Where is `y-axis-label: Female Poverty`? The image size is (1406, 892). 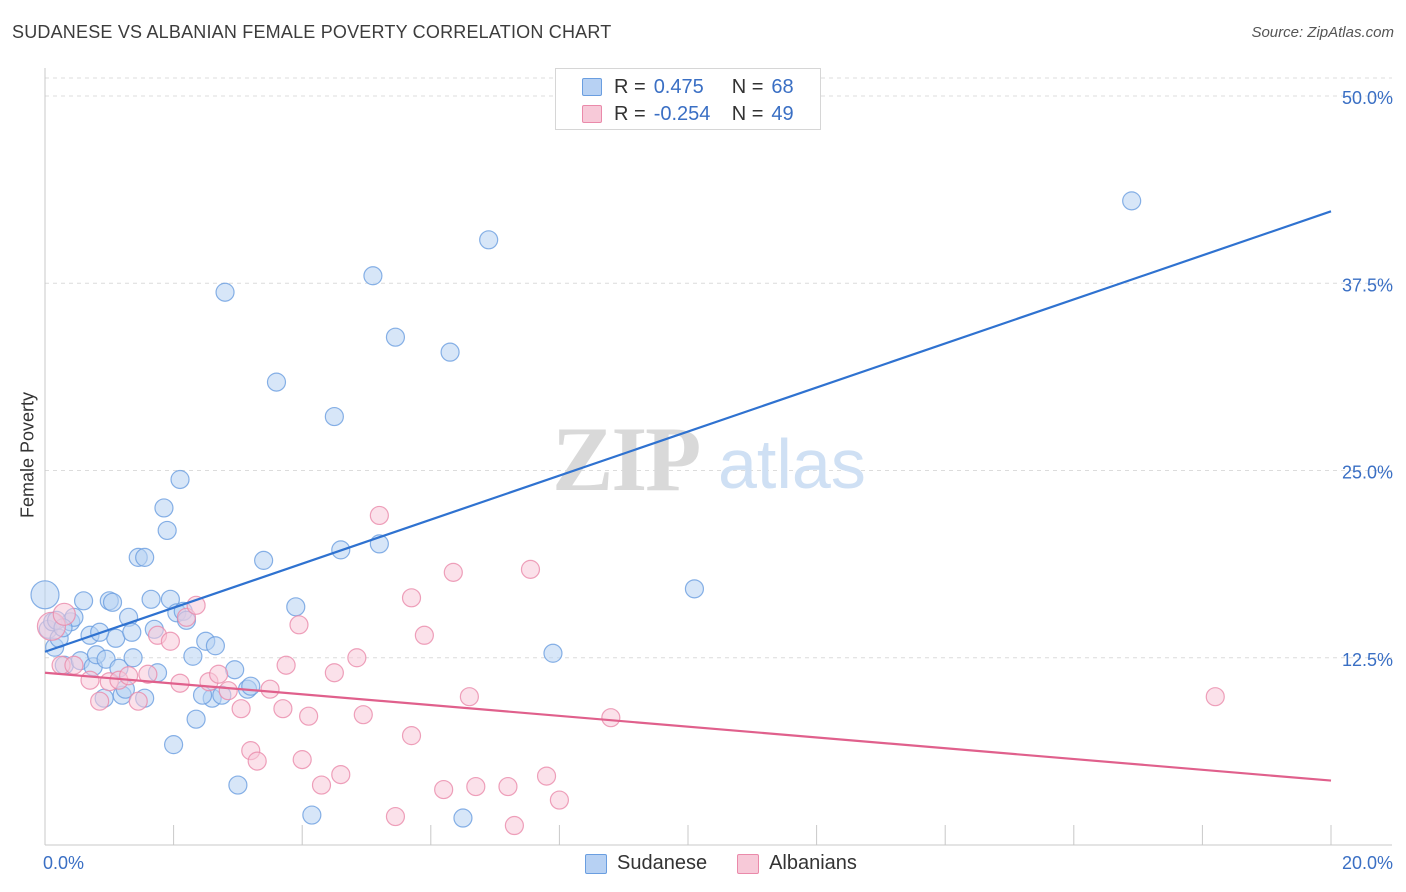
y-axis-label: Female Poverty is located at coordinates (27, 455).